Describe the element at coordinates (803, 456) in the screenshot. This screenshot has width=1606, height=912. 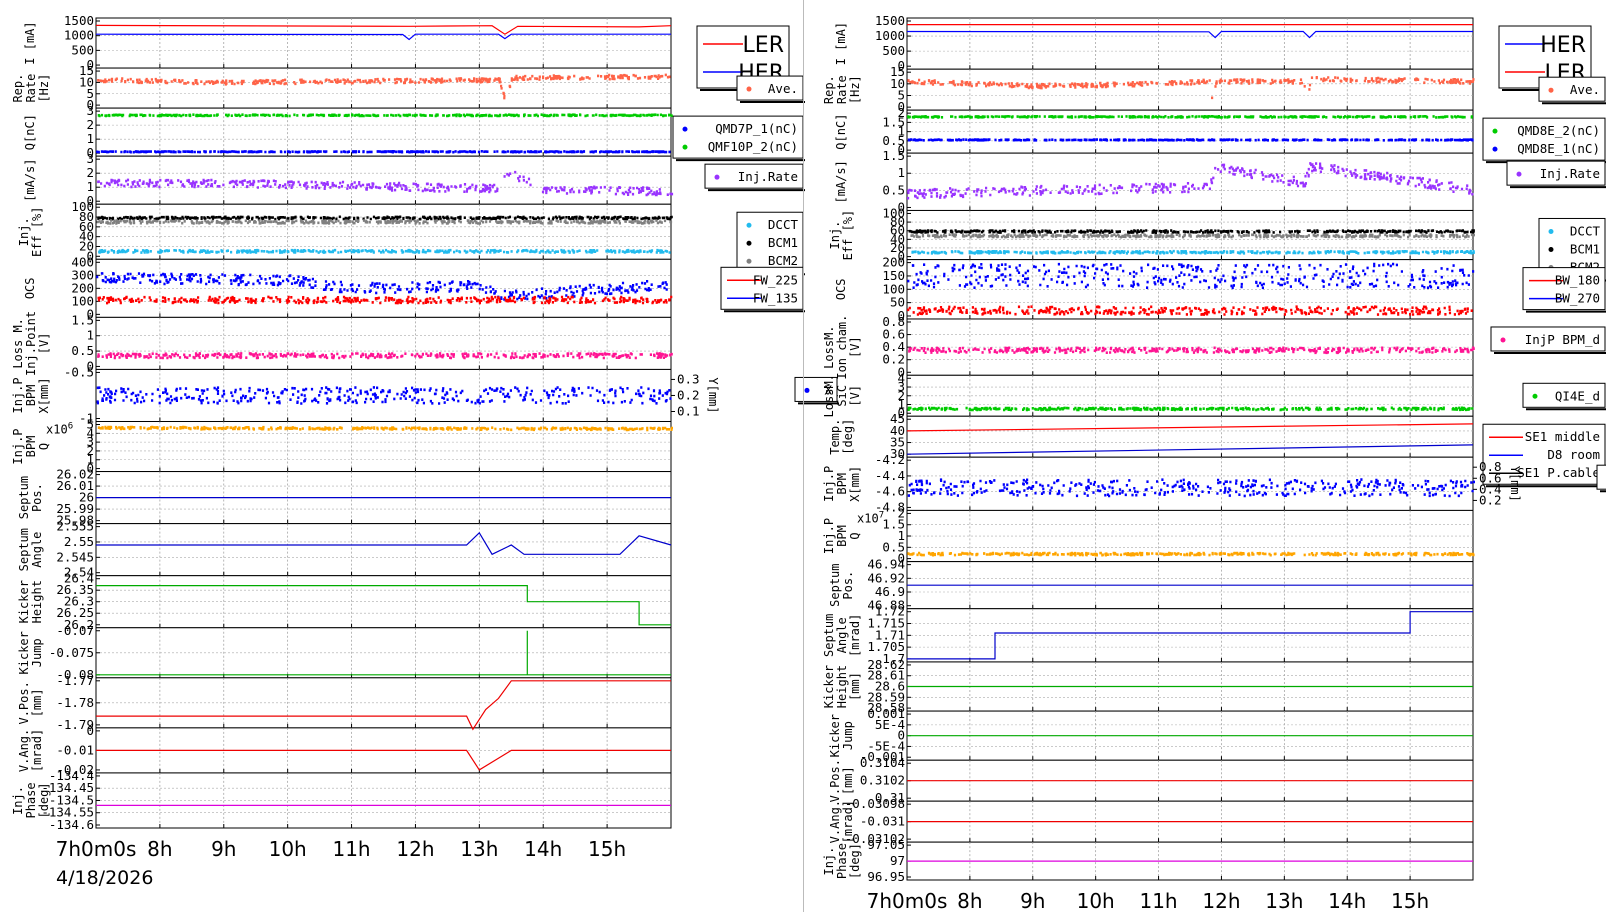
I see `column-divider` at that location.